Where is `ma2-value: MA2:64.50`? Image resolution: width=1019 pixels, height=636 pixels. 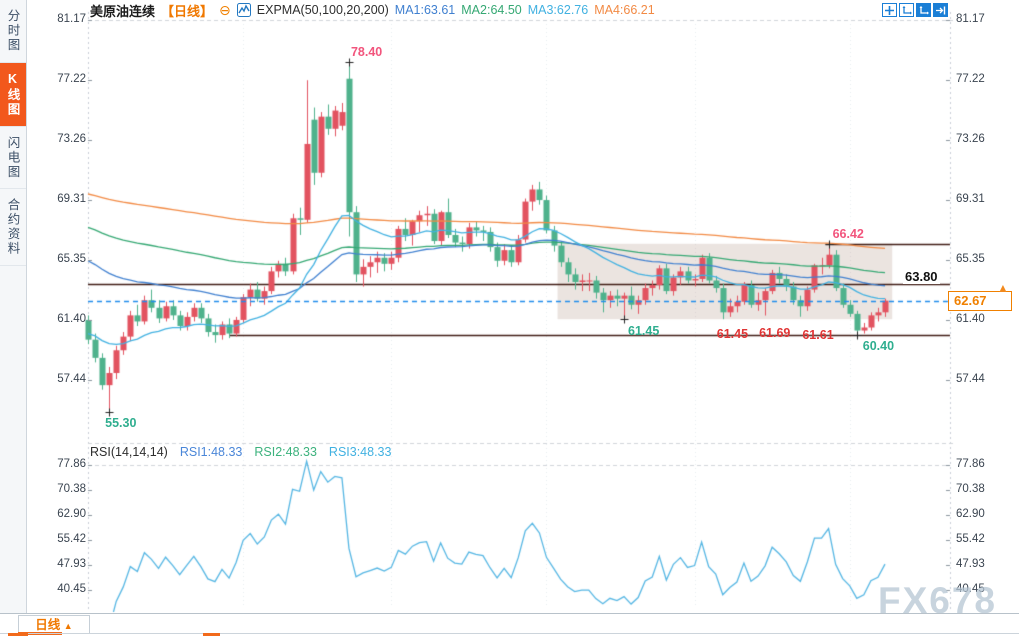
ma2-value: MA2:64.50 is located at coordinates (491, 10).